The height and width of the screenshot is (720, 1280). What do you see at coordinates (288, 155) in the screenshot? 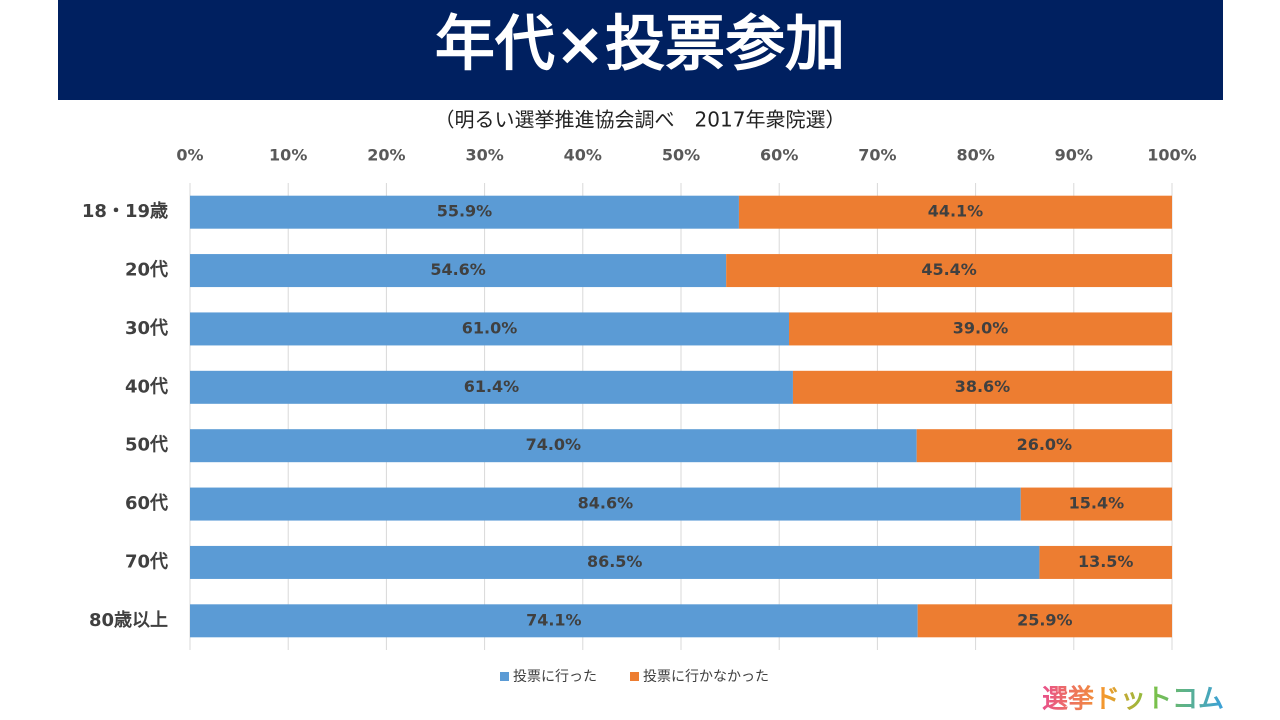
I see `x-tick-label: 10%` at bounding box center [288, 155].